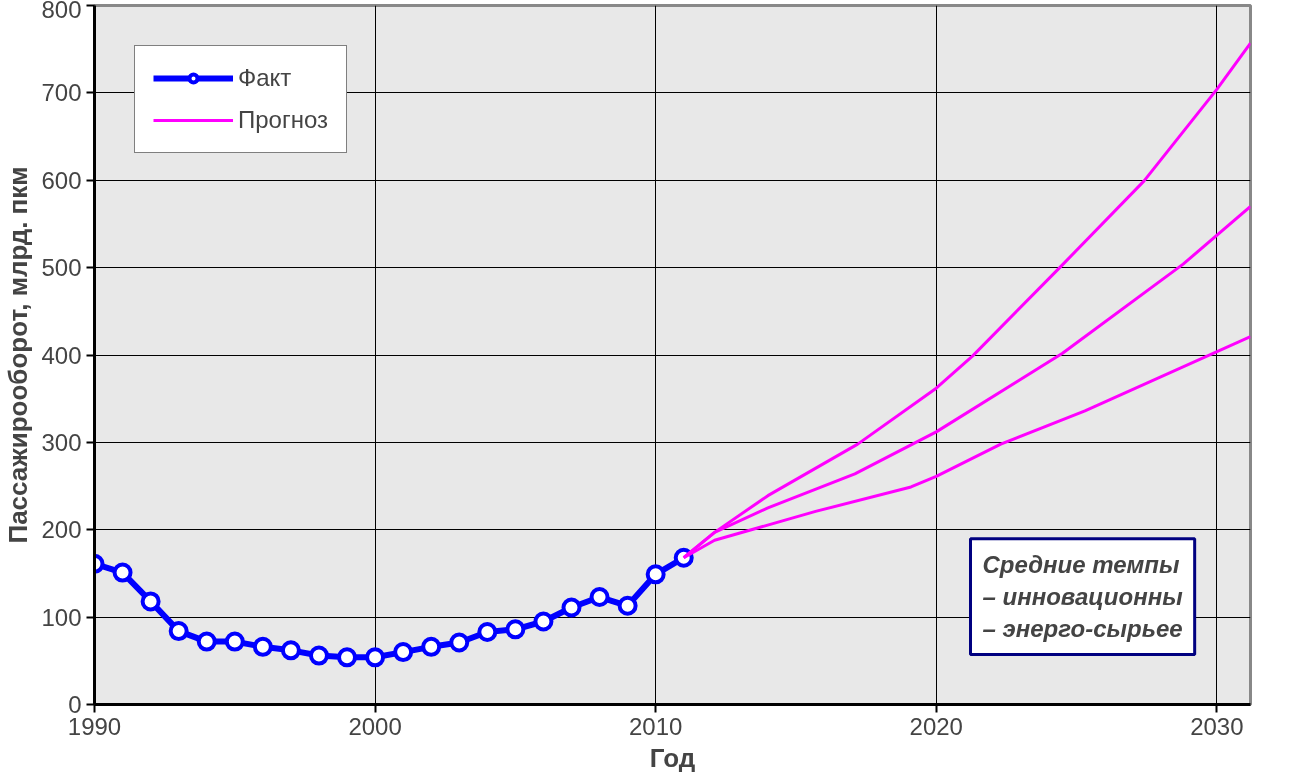 Image resolution: width=1297 pixels, height=784 pixels. Describe the element at coordinates (1083, 596) in the screenshot. I see `annotation: Средние темпы – инновационны – энерго-сырьее` at that location.